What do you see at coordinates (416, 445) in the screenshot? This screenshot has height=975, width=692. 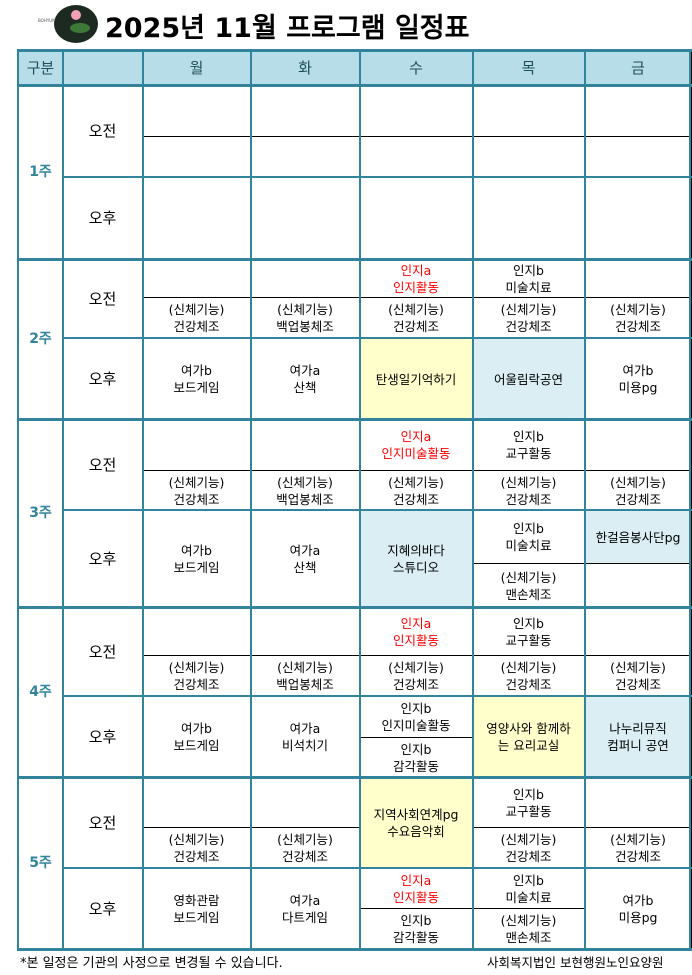 I see `schedule-cell-wed-top: 인지a 인지미술활동` at bounding box center [416, 445].